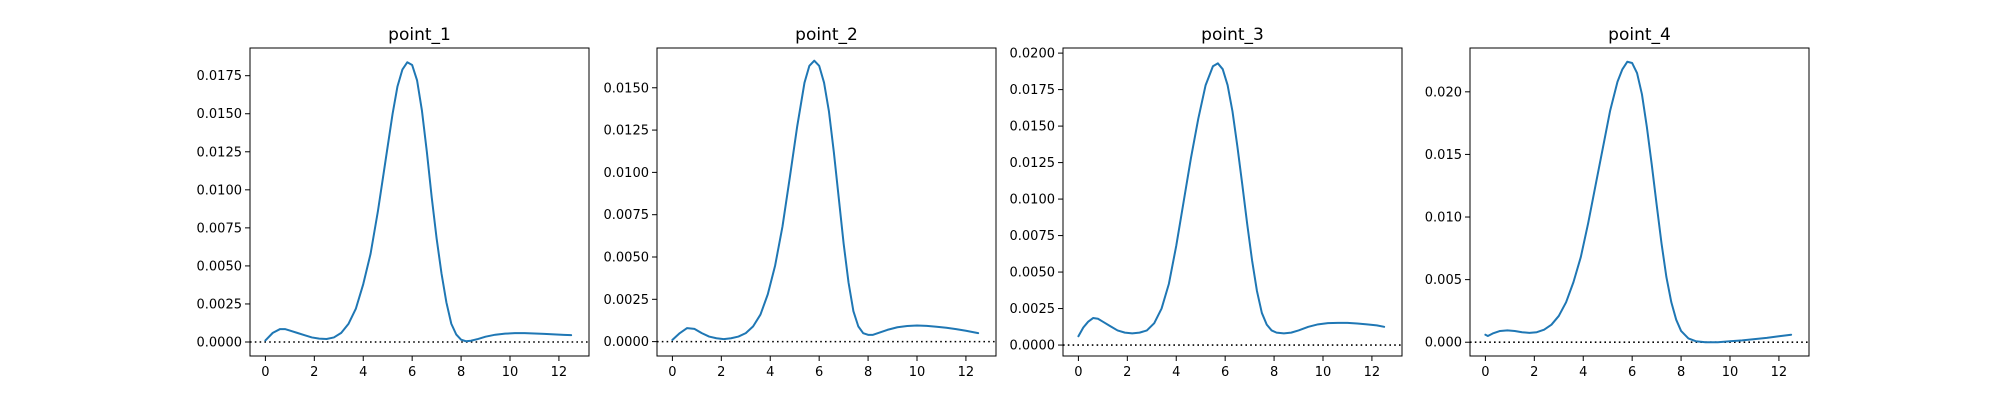 The image size is (2000, 400). Describe the element at coordinates (1443, 343) in the screenshot. I see `y-tick-label: 0.000` at that location.